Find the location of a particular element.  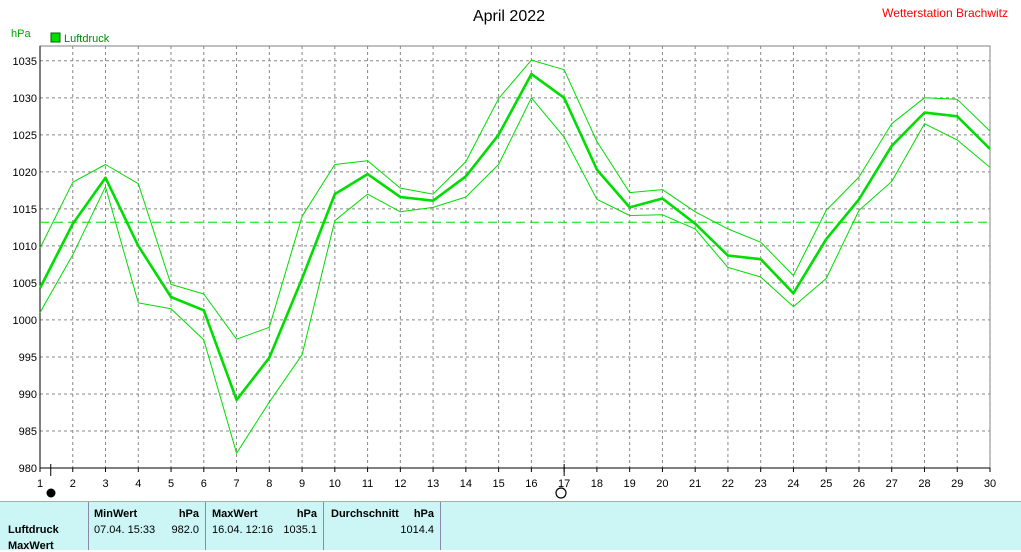

min-unit: hPa is located at coordinates (188, 514).